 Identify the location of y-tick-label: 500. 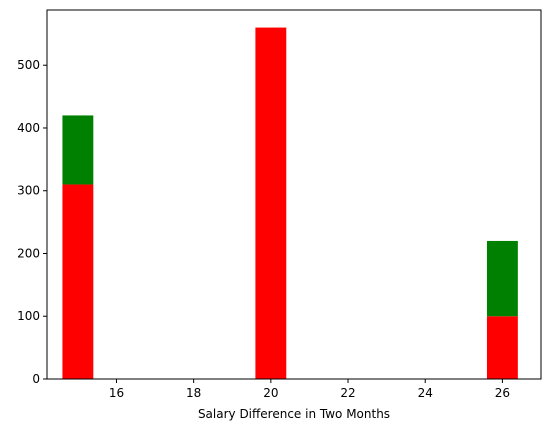
(28, 65).